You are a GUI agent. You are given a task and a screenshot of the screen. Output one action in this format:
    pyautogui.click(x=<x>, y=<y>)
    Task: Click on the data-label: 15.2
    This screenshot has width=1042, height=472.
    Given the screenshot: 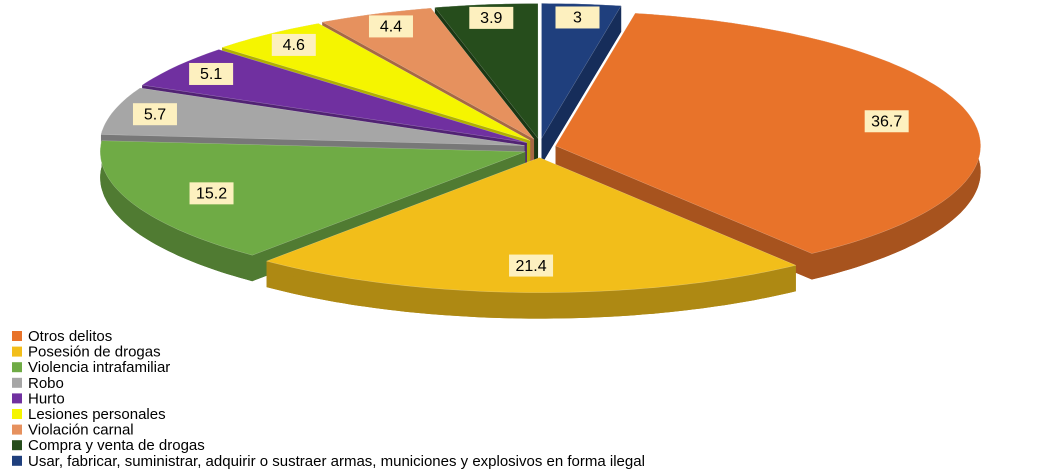 What is the action you would take?
    pyautogui.click(x=211, y=194)
    